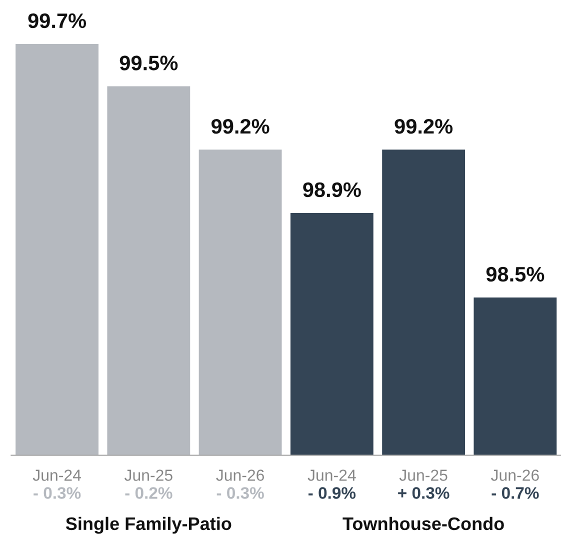 The image size is (561, 542). I want to click on series-label: Townhouse-Condo, so click(423, 523).